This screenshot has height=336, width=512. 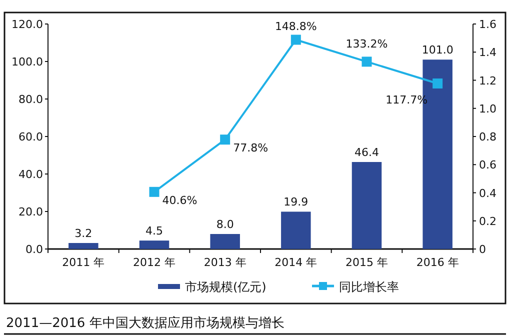 What do you see at coordinates (367, 262) in the screenshot?
I see `x-tick-label: 2015 年` at bounding box center [367, 262].